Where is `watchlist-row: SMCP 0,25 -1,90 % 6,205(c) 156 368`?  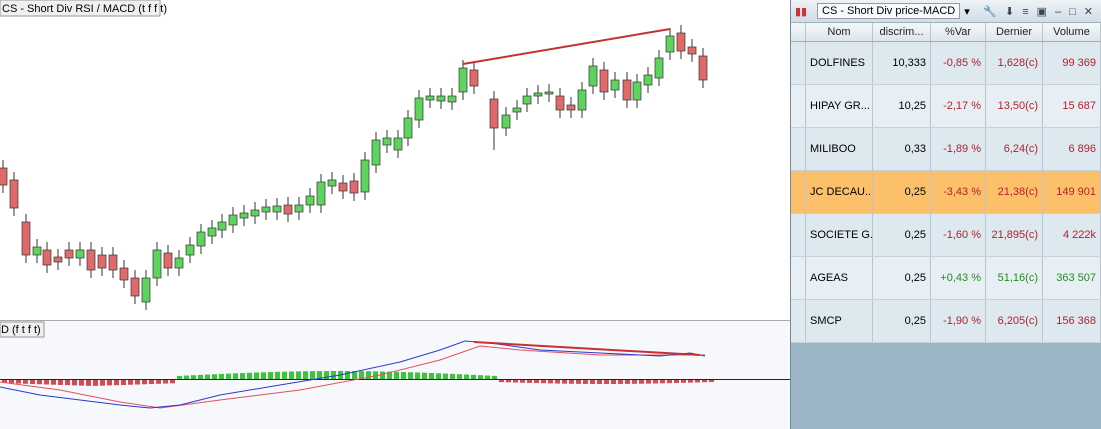
watchlist-row: SMCP 0,25 -1,90 % 6,205(c) 156 368 is located at coordinates (946, 321).